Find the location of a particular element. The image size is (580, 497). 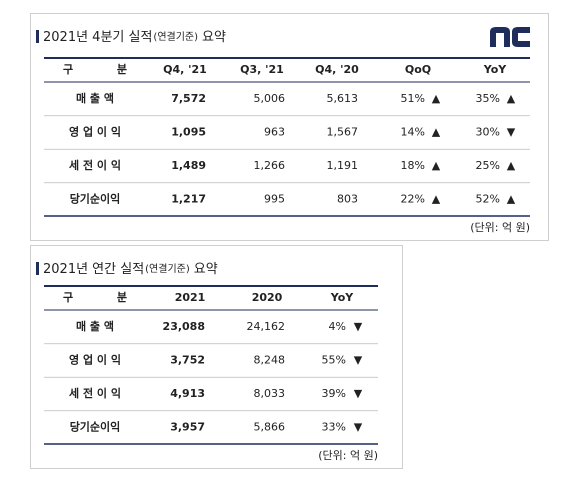

cell: 1,191 is located at coordinates (343, 165).